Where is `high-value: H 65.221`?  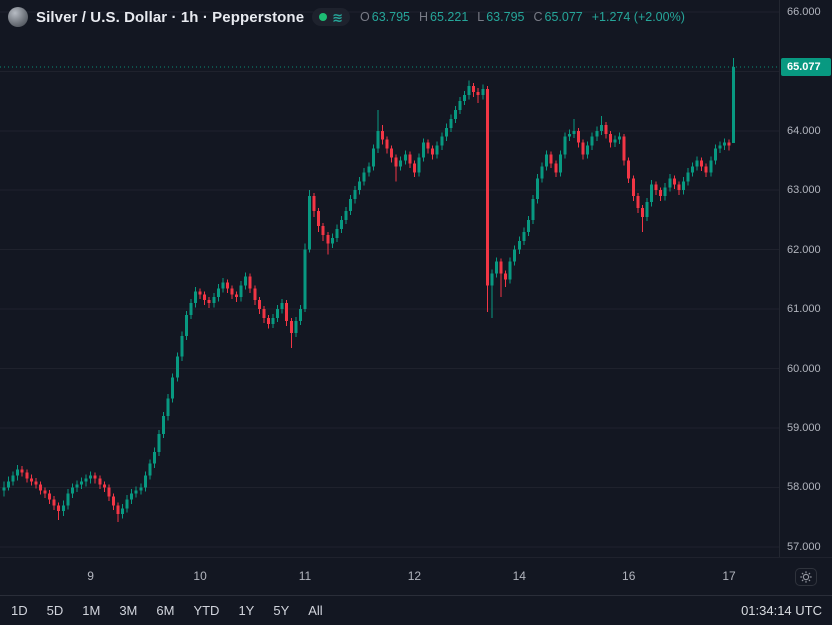 high-value: H 65.221 is located at coordinates (444, 17).